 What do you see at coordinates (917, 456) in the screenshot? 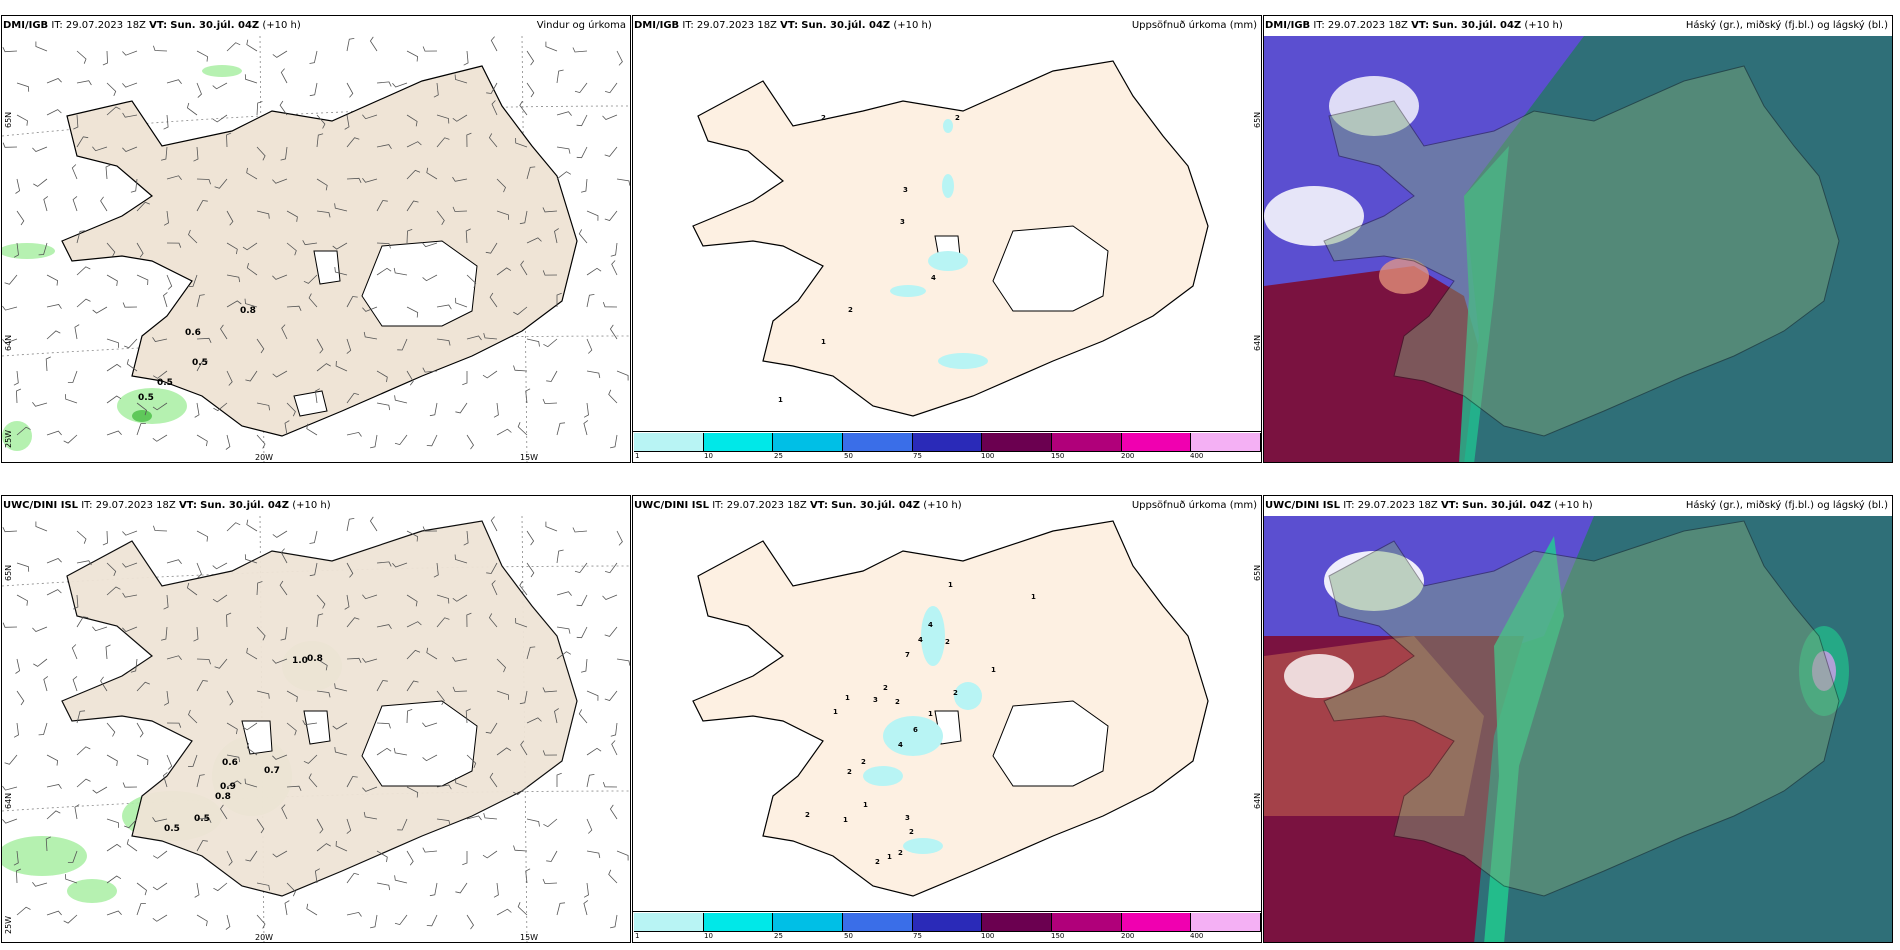
I see `legend-tick: 75` at bounding box center [917, 456].